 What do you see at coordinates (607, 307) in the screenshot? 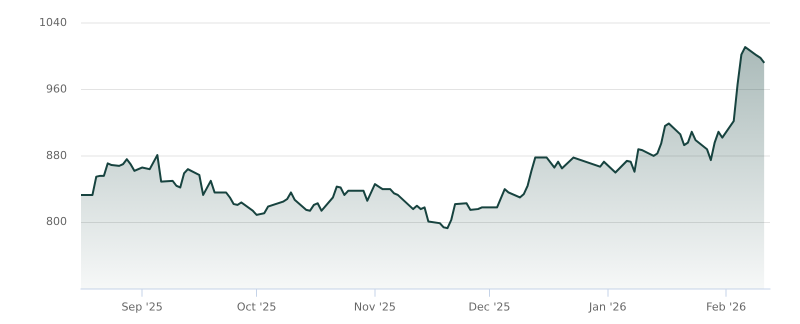
I see `x-tick-label: Jan '26` at bounding box center [607, 307].